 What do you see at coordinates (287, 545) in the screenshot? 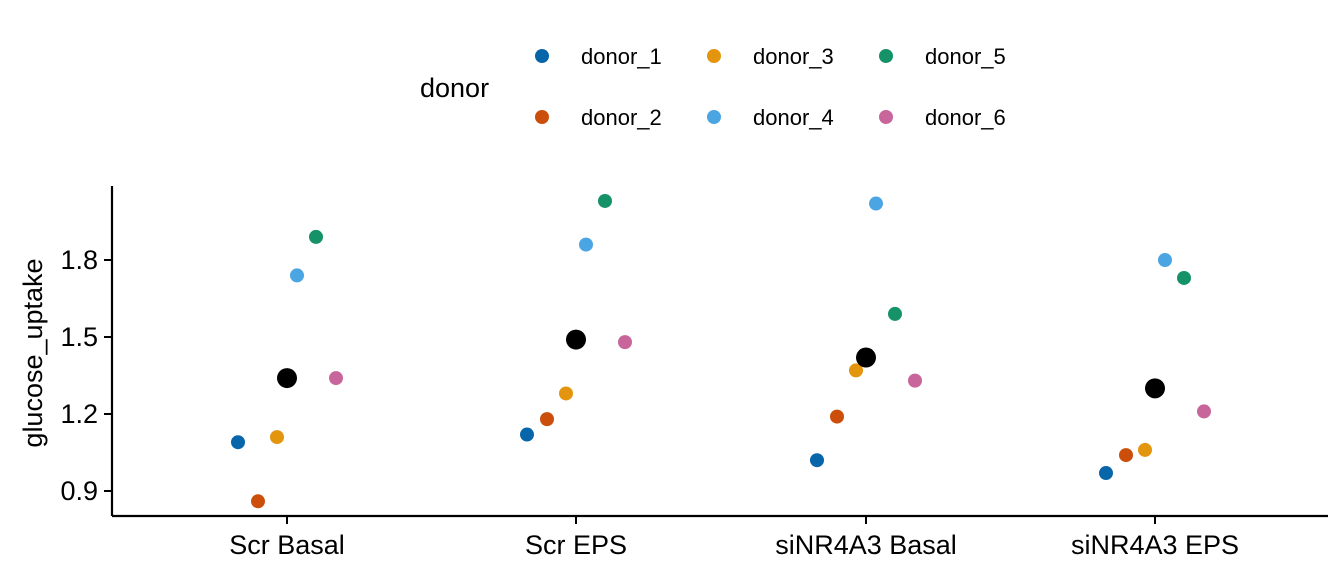
I see `x-tick-label: Scr Basal` at bounding box center [287, 545].